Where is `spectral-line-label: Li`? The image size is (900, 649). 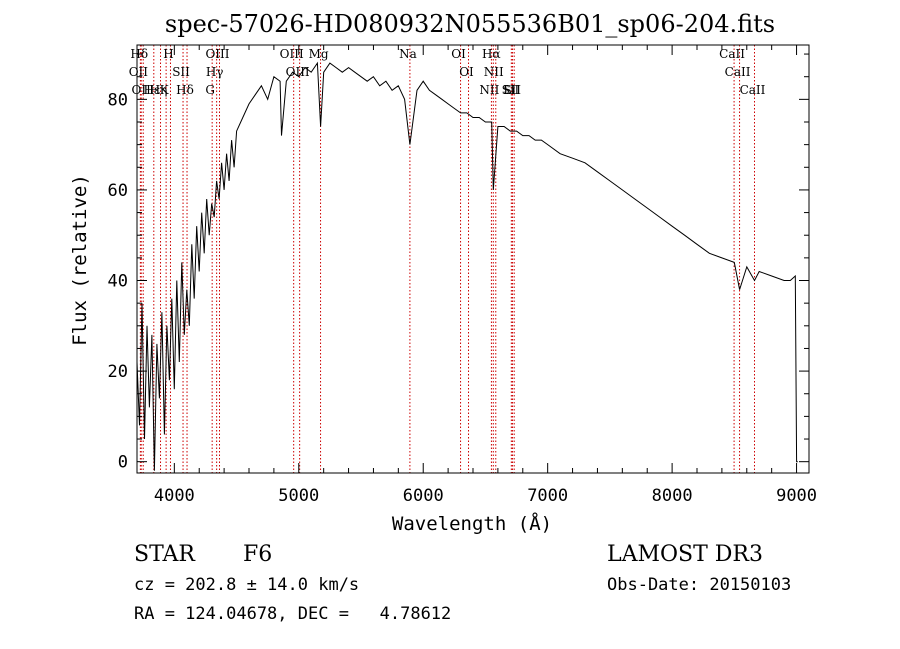 spectral-line-label: Li is located at coordinates (509, 90).